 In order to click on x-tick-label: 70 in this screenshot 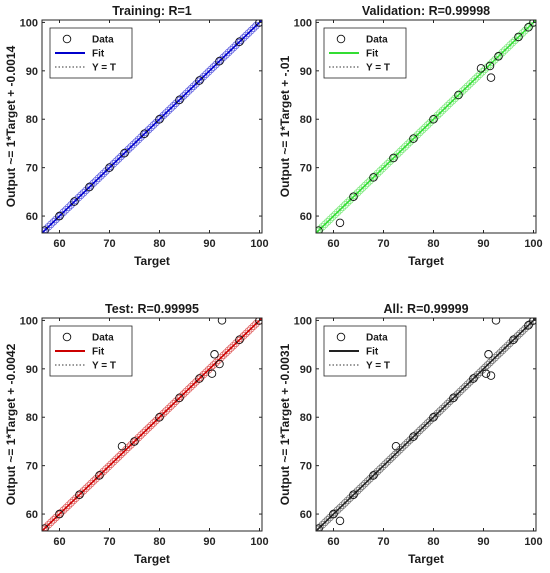, I will do `click(109, 542)`.